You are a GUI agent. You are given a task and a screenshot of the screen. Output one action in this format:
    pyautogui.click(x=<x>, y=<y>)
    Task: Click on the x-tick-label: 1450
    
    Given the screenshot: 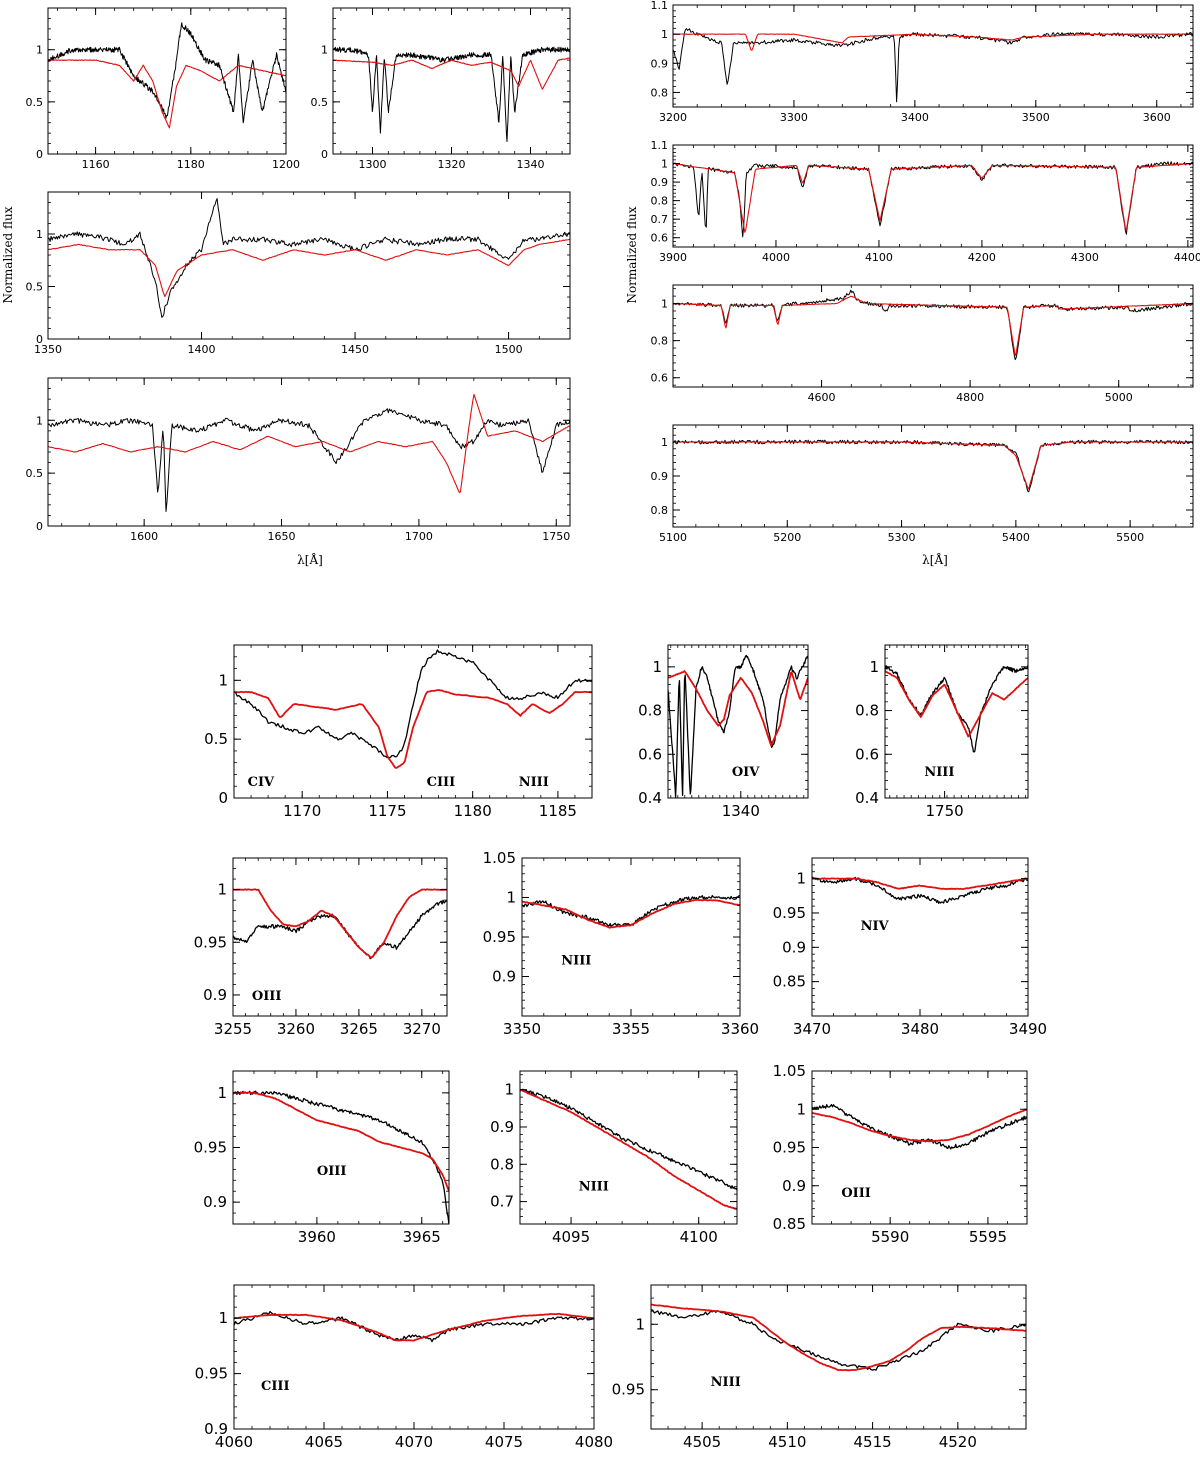 What is the action you would take?
    pyautogui.click(x=355, y=349)
    